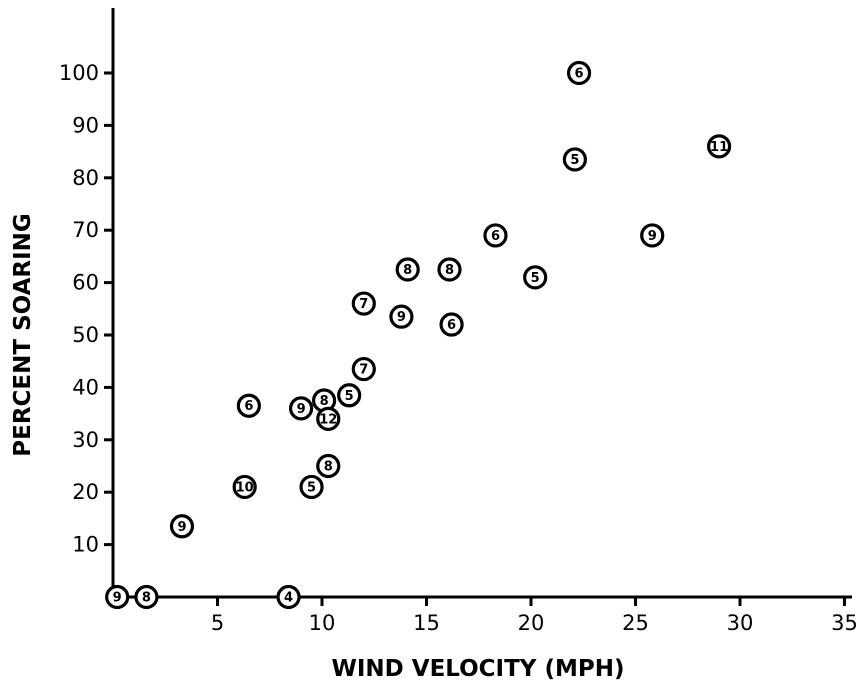 This screenshot has height=688, width=861. I want to click on y-tick-label: 100, so click(79, 73).